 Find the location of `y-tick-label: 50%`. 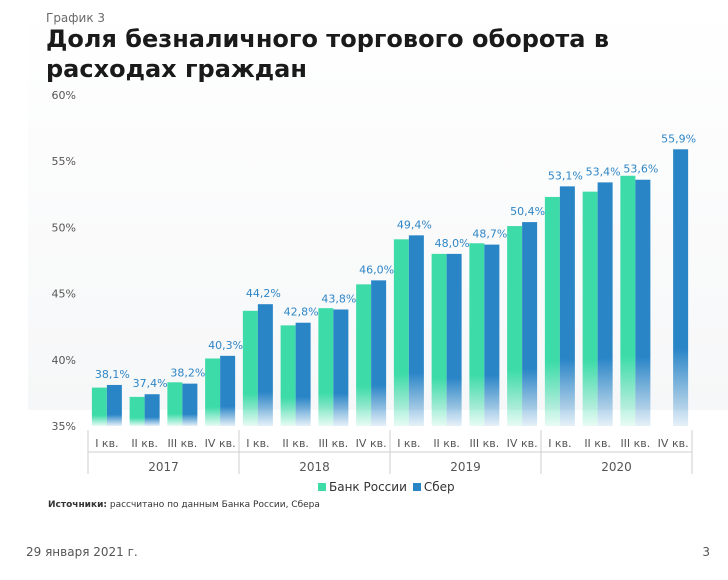

y-tick-label: 50% is located at coordinates (64, 227).